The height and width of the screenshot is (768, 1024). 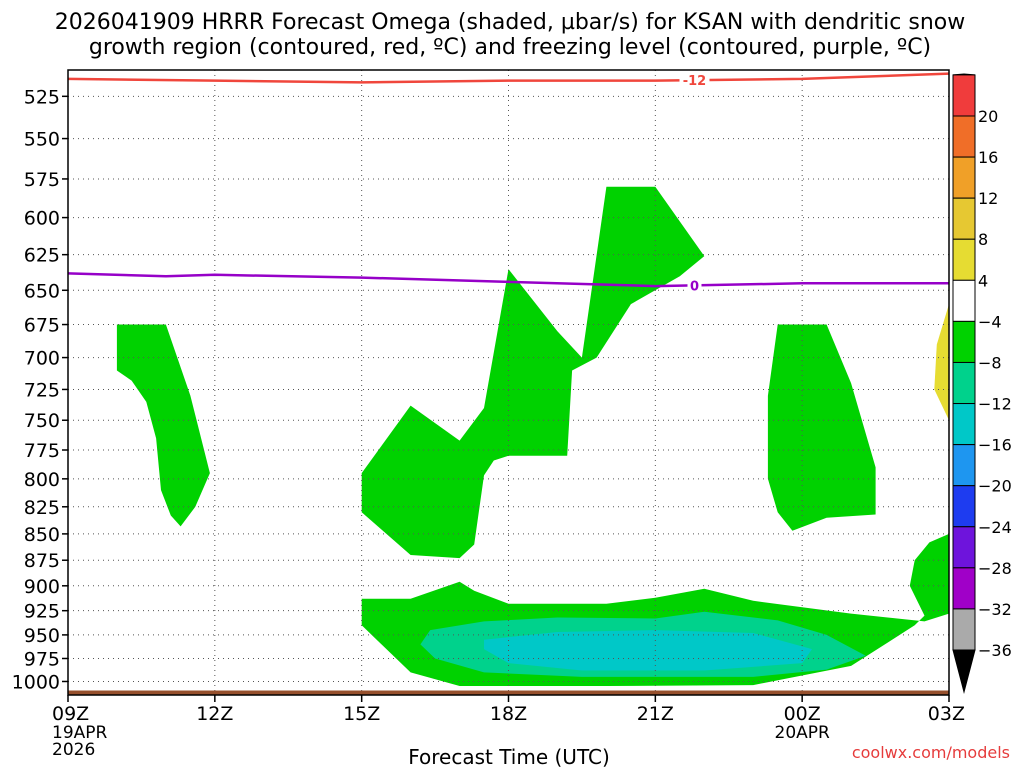 I want to click on colorbar-label: −8, so click(x=990, y=362).